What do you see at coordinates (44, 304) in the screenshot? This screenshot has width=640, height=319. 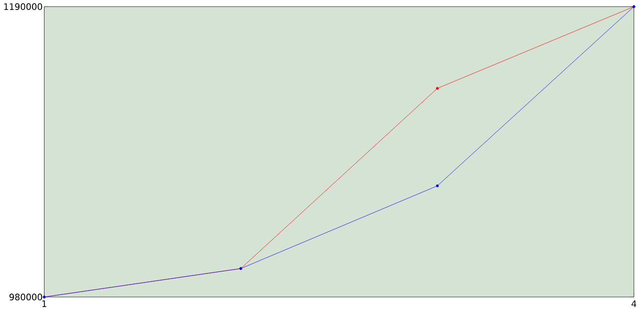 I see `x-tick-label: 1` at bounding box center [44, 304].